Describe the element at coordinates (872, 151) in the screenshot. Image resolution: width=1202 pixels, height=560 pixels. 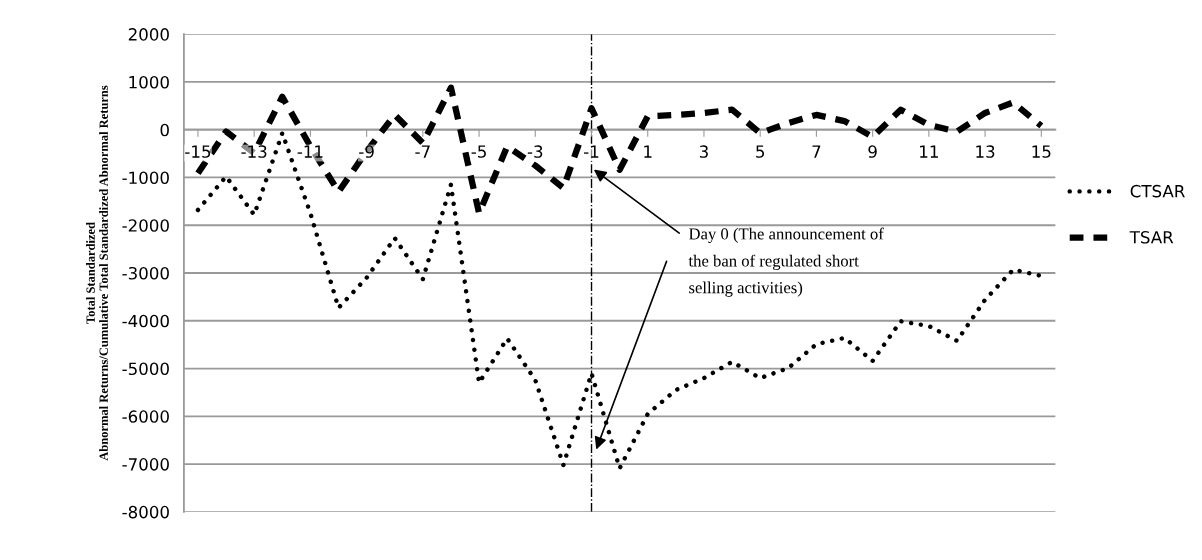
I see `x-tick-label: 9` at that location.